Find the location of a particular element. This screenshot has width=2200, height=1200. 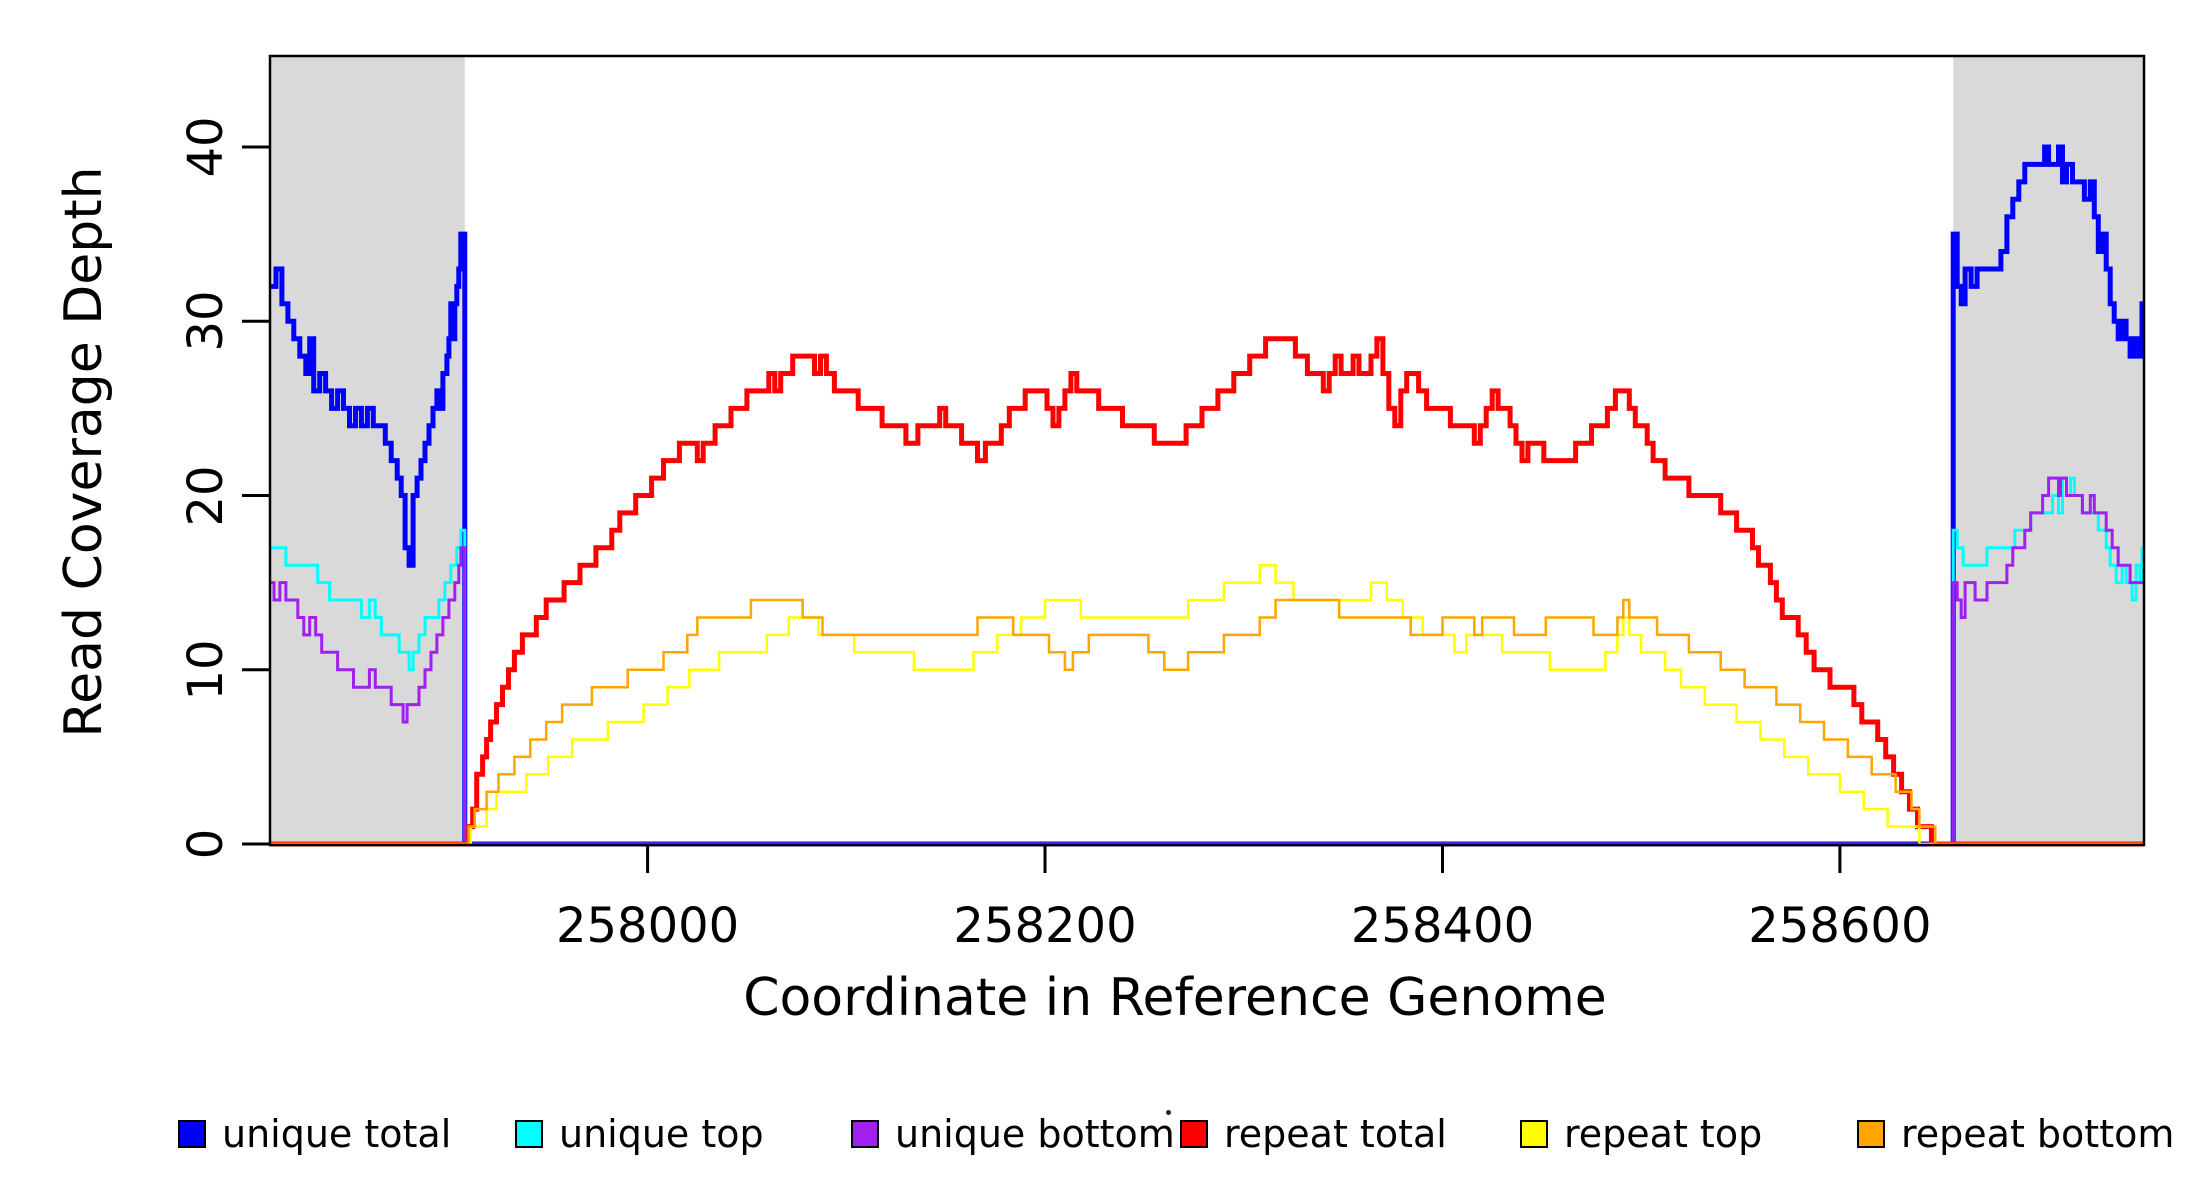

legend-item-unique-total: unique total is located at coordinates (314, 1134).